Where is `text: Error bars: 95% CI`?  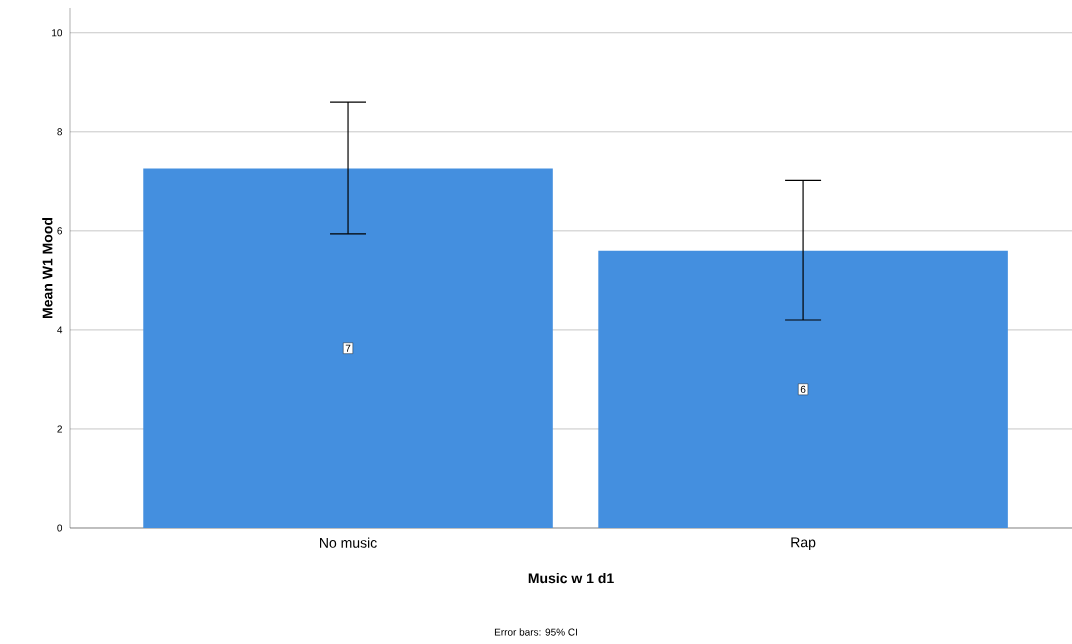
text: Error bars: 95% CI is located at coordinates (535, 632).